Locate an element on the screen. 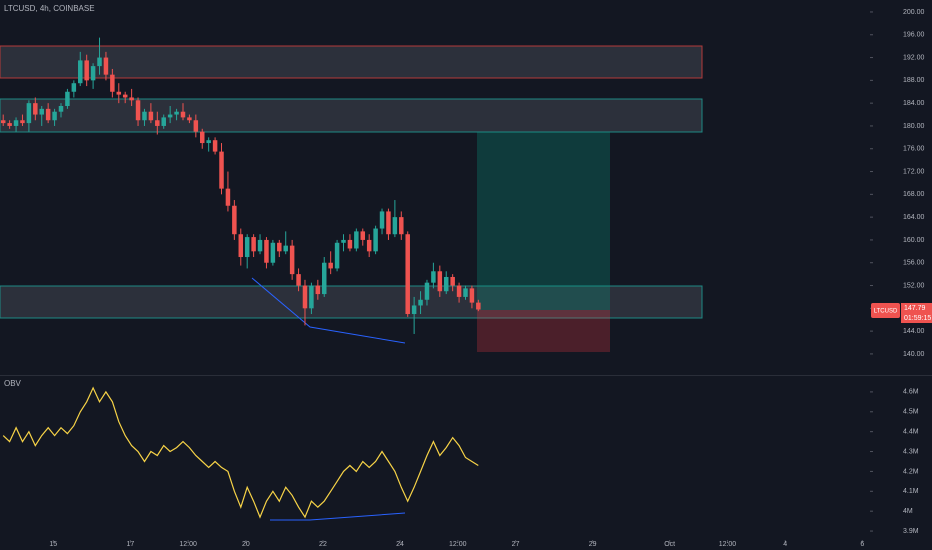 The image size is (932, 550). y-tick-label: 172.00 is located at coordinates (914, 171).